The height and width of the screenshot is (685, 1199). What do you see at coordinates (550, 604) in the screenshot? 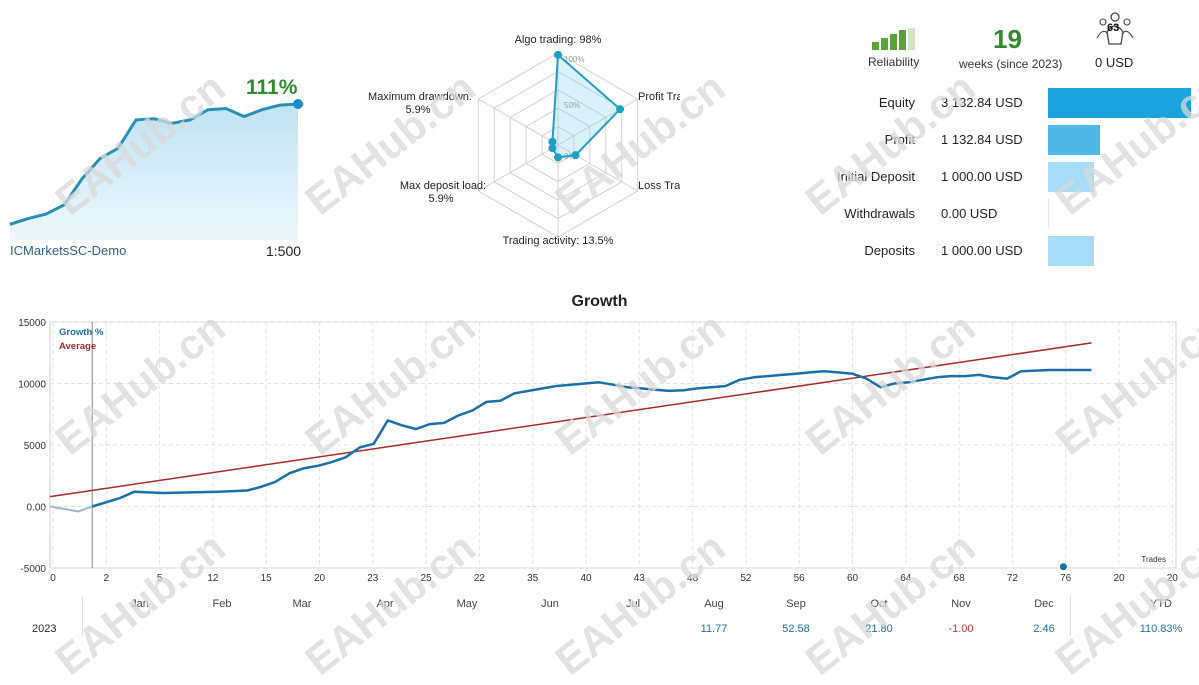
I see `month-header: Jun` at bounding box center [550, 604].